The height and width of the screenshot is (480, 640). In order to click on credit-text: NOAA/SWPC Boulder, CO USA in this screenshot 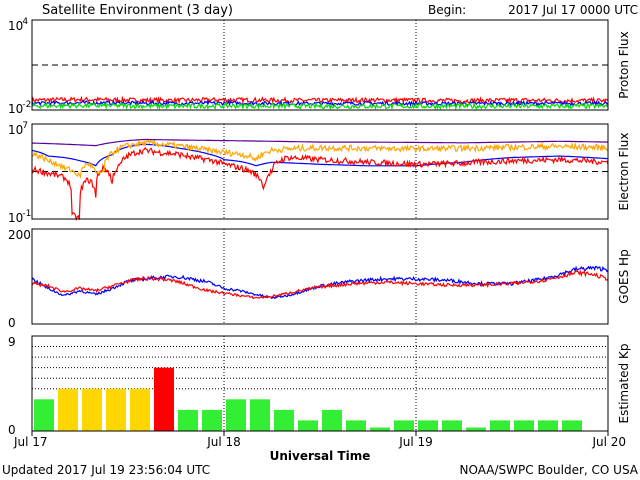, I will do `click(549, 470)`.